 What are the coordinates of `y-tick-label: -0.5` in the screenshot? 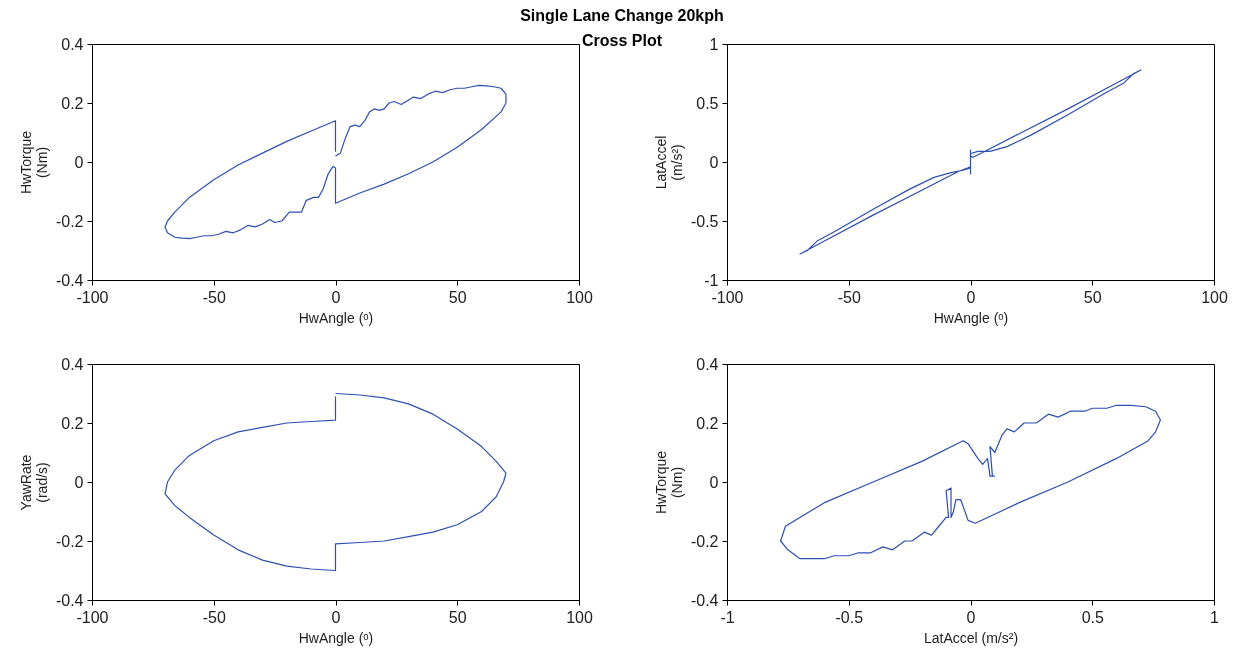 It's located at (704, 221).